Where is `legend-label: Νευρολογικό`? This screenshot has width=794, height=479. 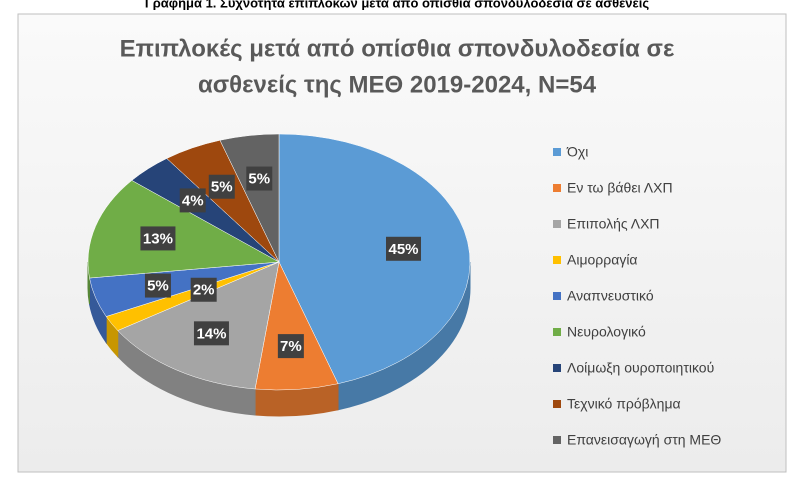 legend-label: Νευρολογικό is located at coordinates (606, 332).